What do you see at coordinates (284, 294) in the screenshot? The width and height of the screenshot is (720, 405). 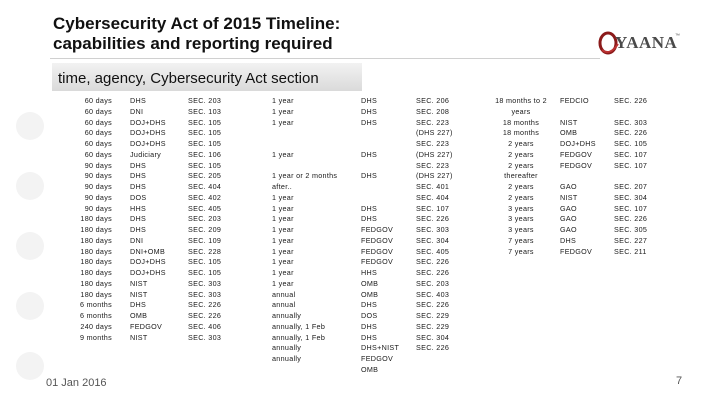 I see `time-cell: annual` at bounding box center [284, 294].